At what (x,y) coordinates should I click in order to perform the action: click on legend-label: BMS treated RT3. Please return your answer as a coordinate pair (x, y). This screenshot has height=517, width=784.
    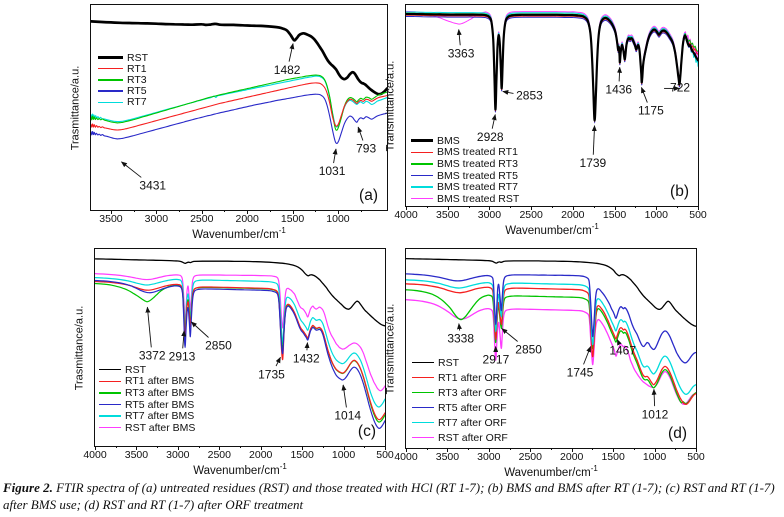
    Looking at the image, I should click on (477, 163).